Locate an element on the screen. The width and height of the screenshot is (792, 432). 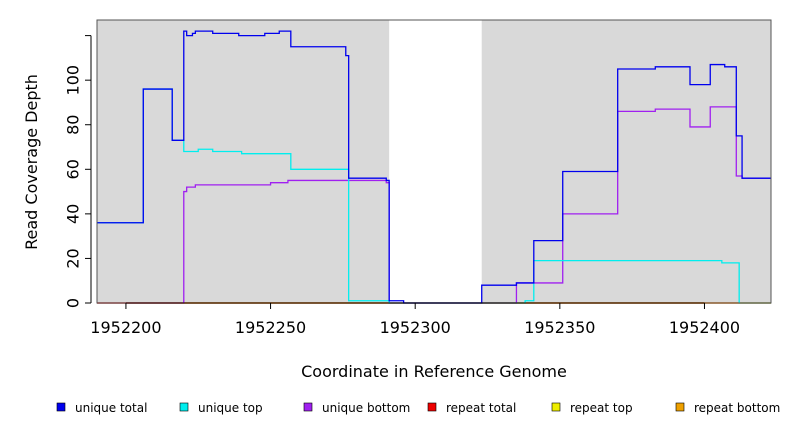
y-tick-label: 20 is located at coordinates (73, 258).